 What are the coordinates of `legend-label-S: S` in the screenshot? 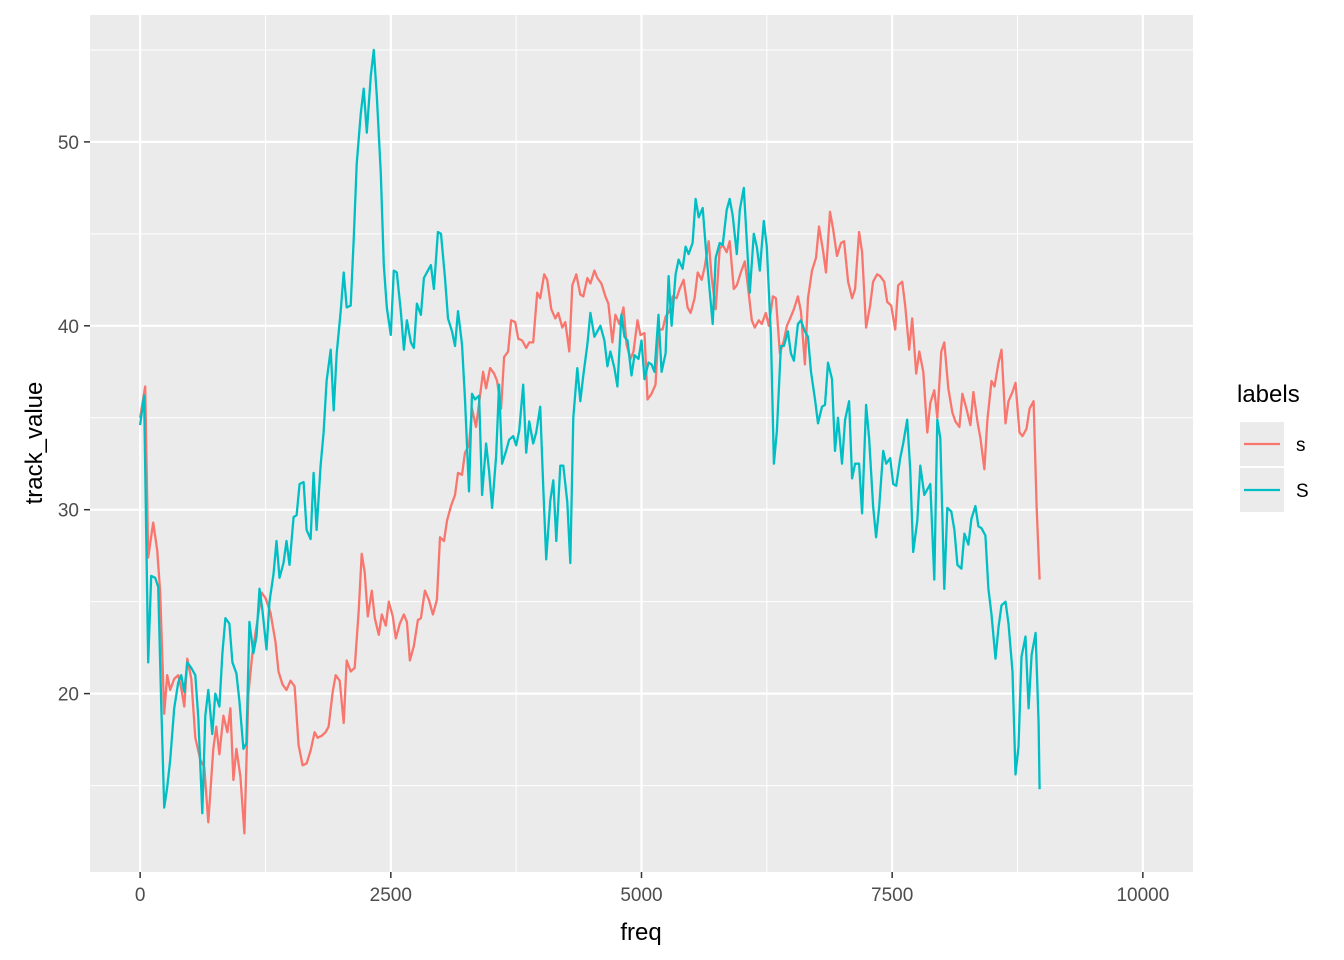 It's located at (1302, 491).